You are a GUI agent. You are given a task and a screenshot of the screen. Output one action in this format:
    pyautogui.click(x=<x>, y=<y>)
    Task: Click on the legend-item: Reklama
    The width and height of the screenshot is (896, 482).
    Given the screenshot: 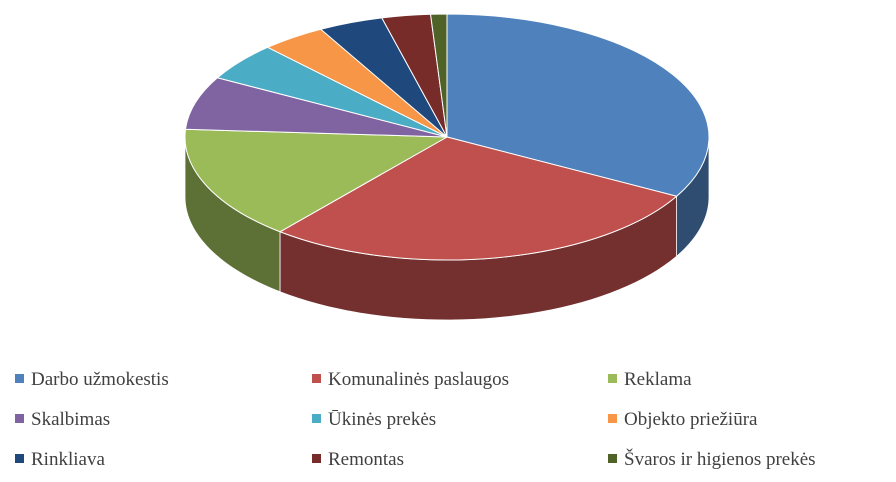 What is the action you would take?
    pyautogui.click(x=650, y=380)
    